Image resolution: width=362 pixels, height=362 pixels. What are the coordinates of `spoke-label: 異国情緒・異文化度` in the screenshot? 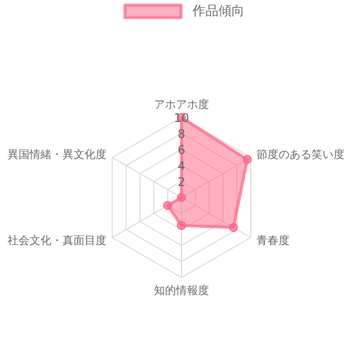 It's located at (57, 154).